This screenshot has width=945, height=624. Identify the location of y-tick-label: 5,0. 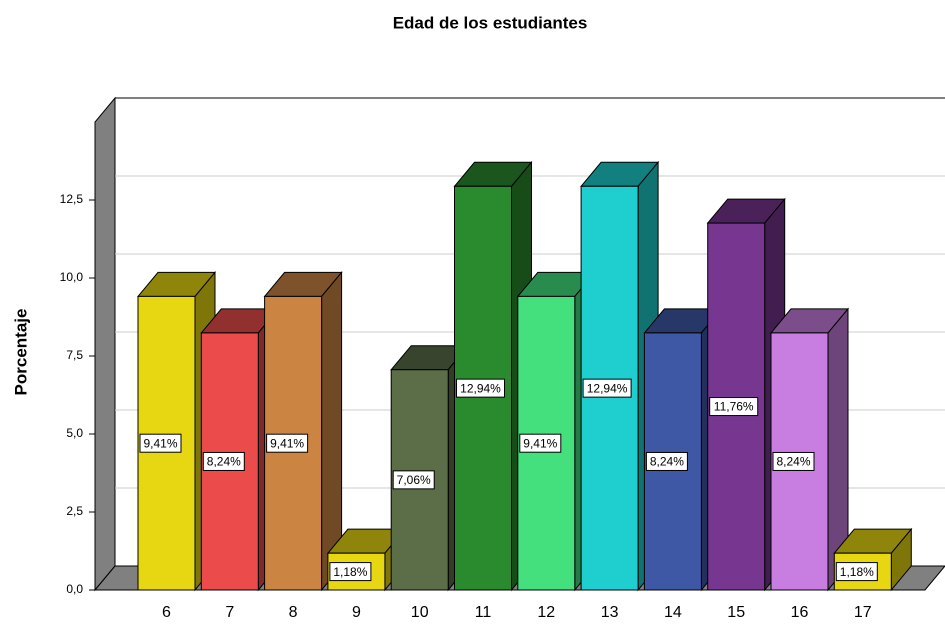
(74, 433).